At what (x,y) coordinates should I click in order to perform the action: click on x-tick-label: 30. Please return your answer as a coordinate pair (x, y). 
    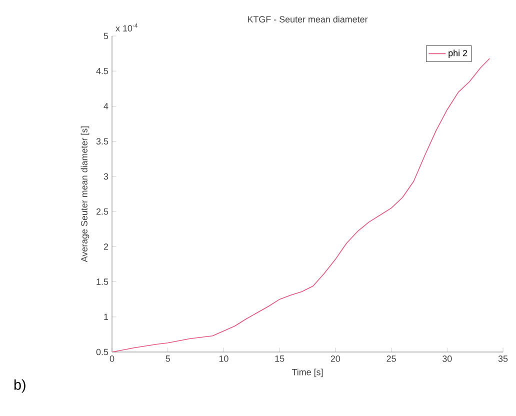
    Looking at the image, I should click on (447, 359).